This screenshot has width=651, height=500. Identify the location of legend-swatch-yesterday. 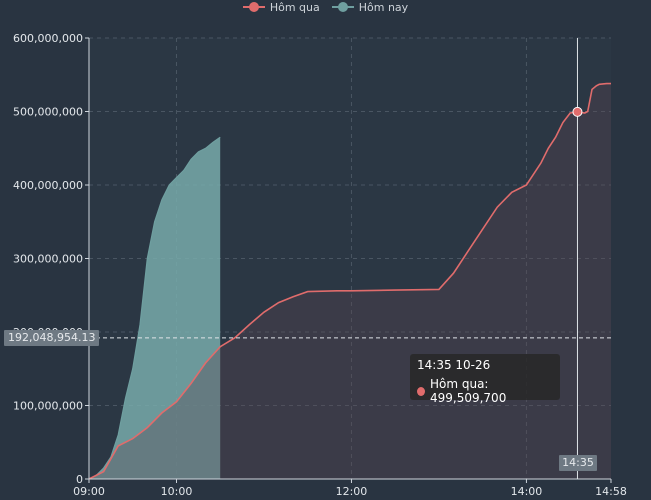
(253, 7).